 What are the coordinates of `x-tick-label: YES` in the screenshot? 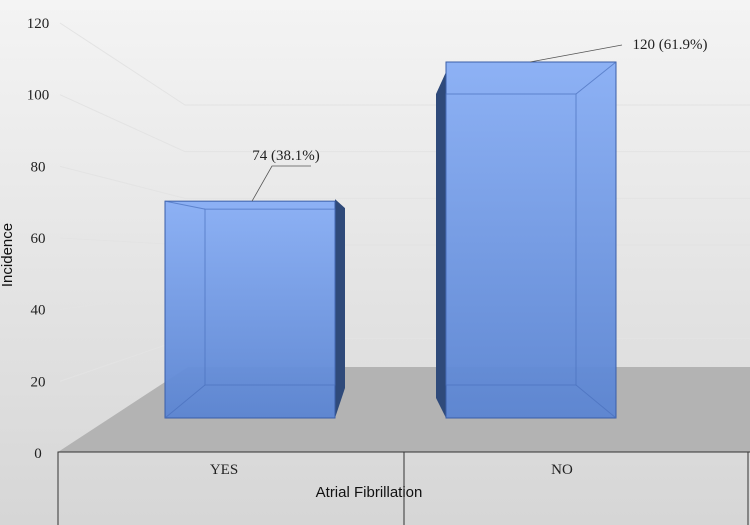 It's located at (224, 470).